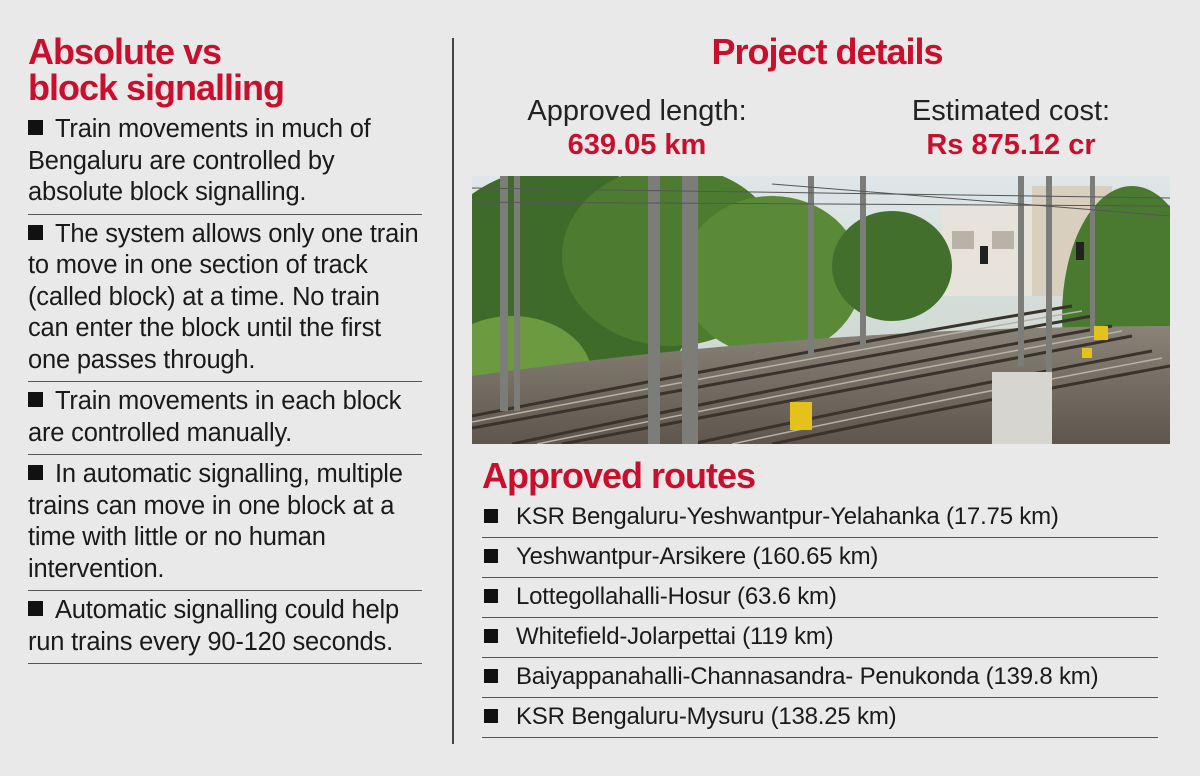 This screenshot has height=776, width=1200. I want to click on route-item: Yeshwantpur-Arsikere (160.65 km), so click(820, 558).